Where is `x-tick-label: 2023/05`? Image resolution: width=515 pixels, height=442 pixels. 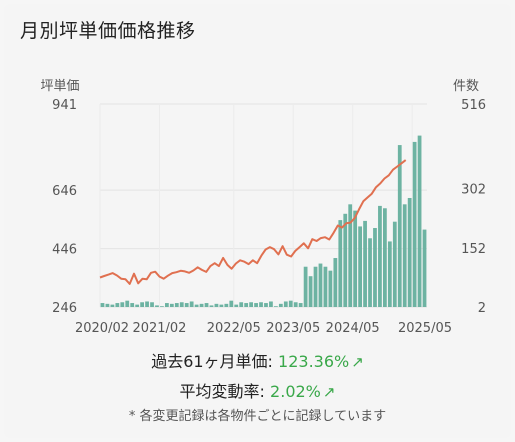 x-tick-label: 2023/05 is located at coordinates (293, 328).